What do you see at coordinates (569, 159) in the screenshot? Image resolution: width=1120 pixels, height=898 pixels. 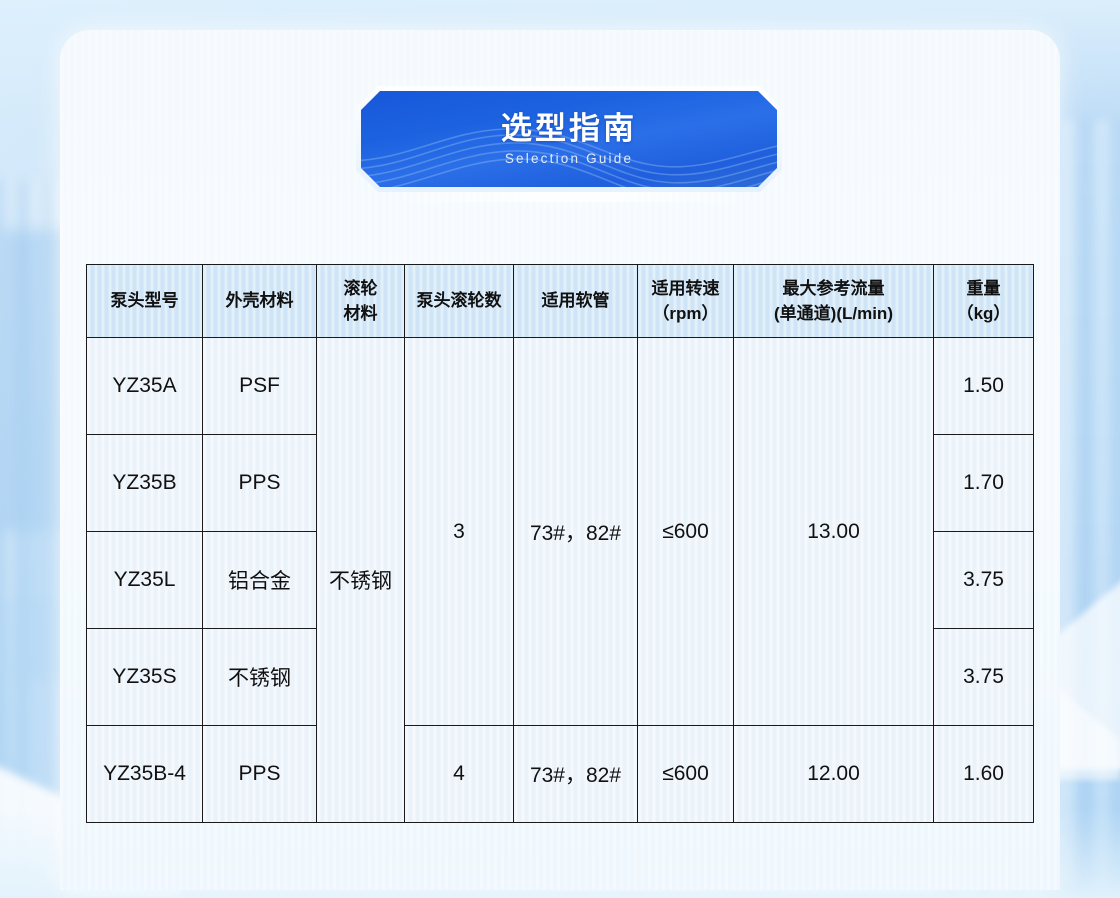 I see `page-subtitle: Selection Guide` at bounding box center [569, 159].